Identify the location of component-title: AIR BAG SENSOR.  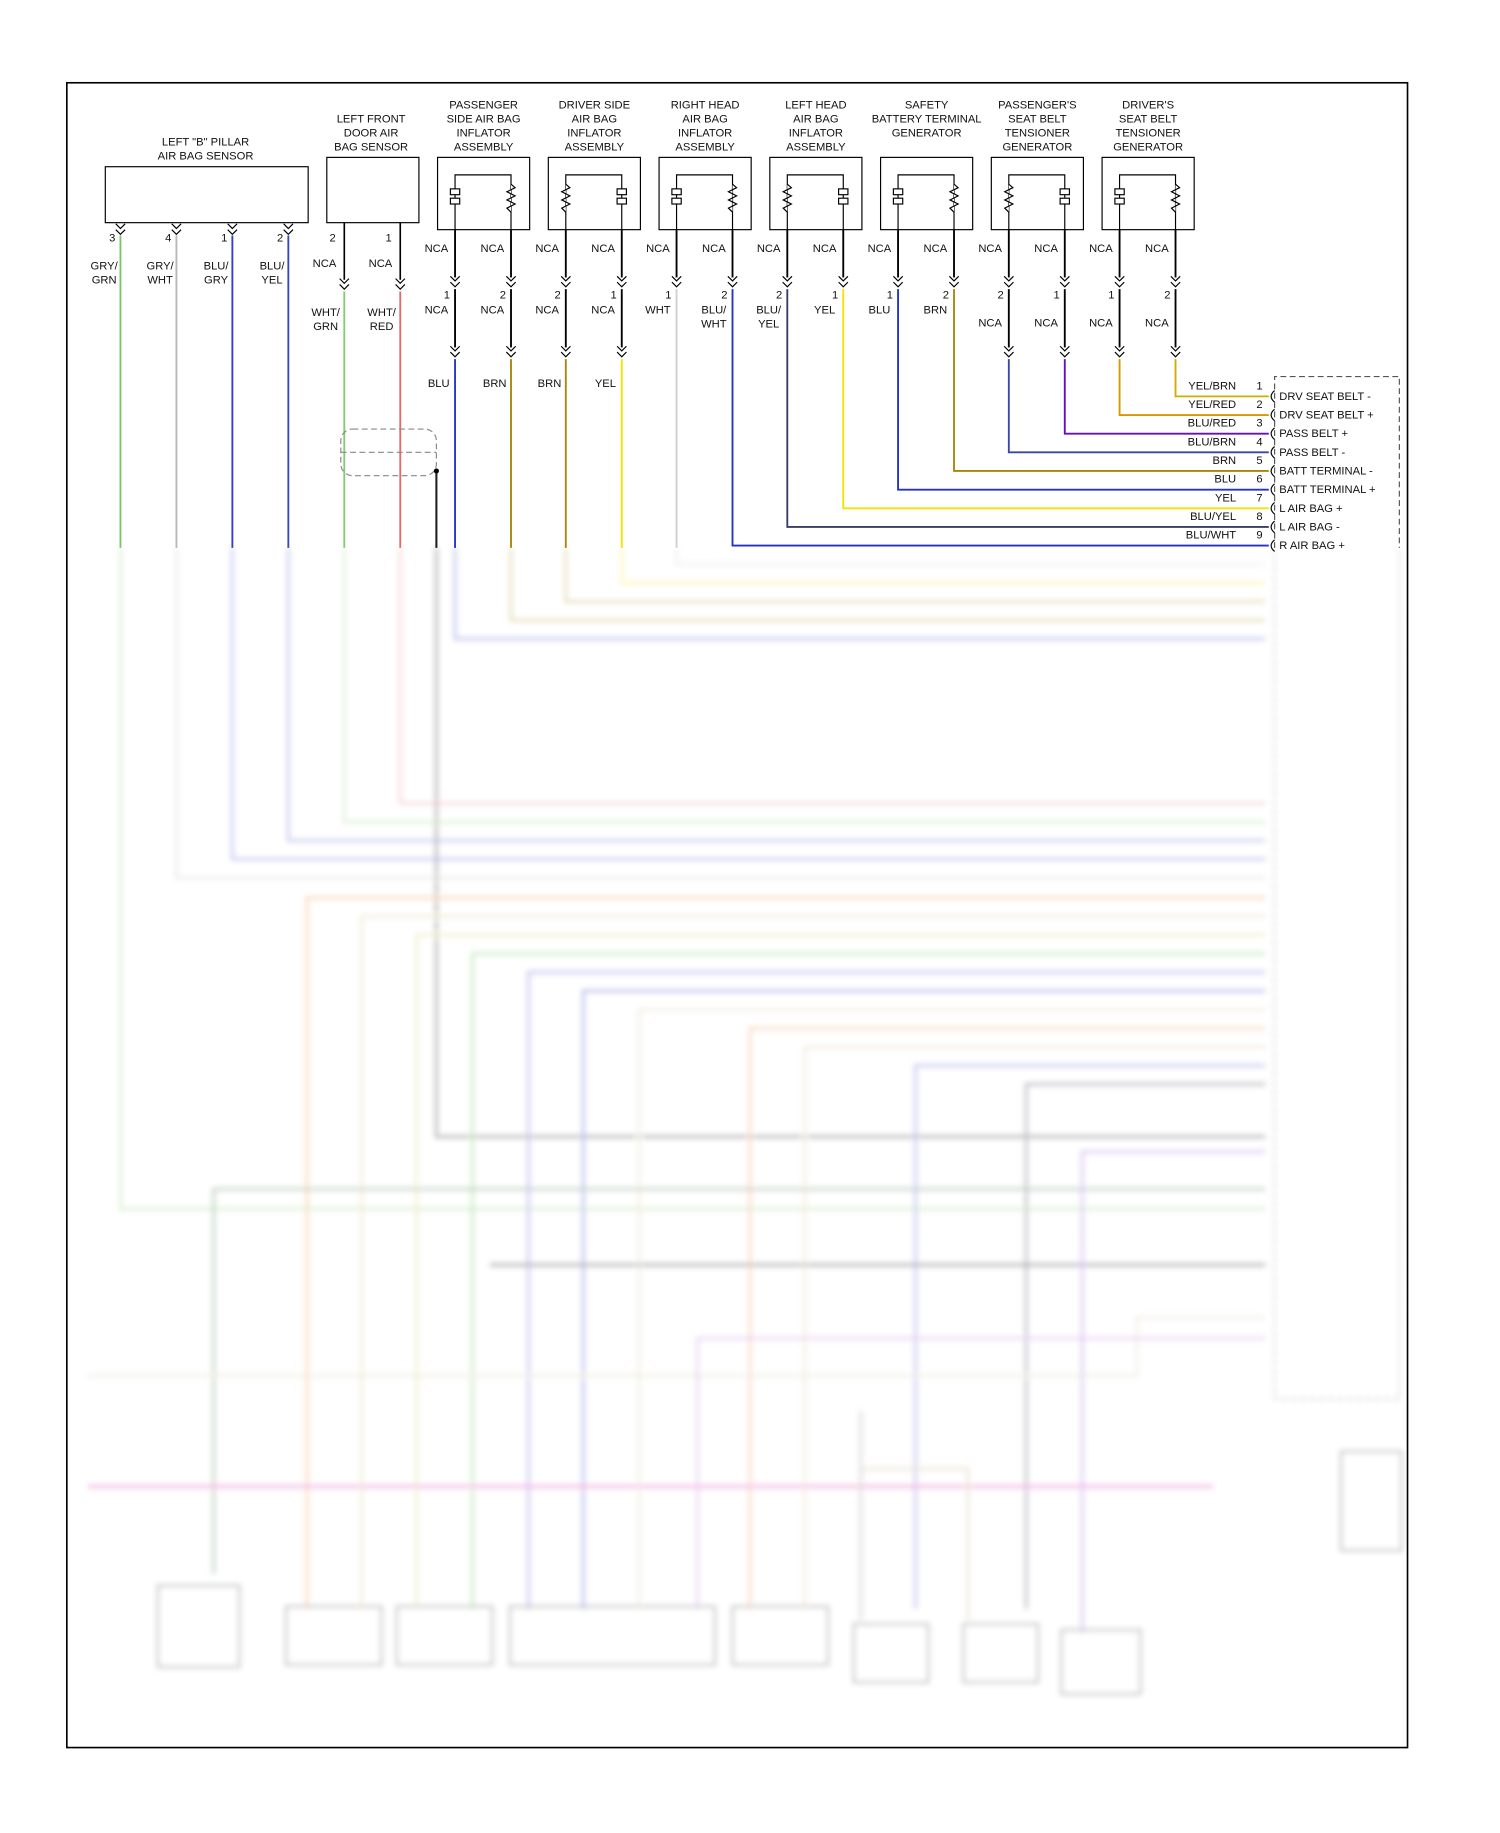
(206, 157).